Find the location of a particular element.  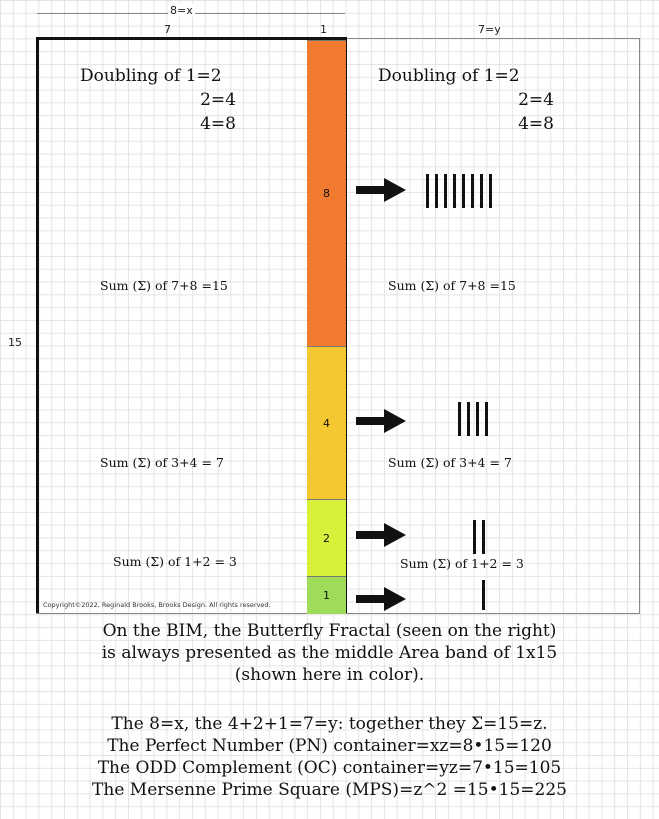

left-heading-line-3: 4=8 is located at coordinates (218, 124).